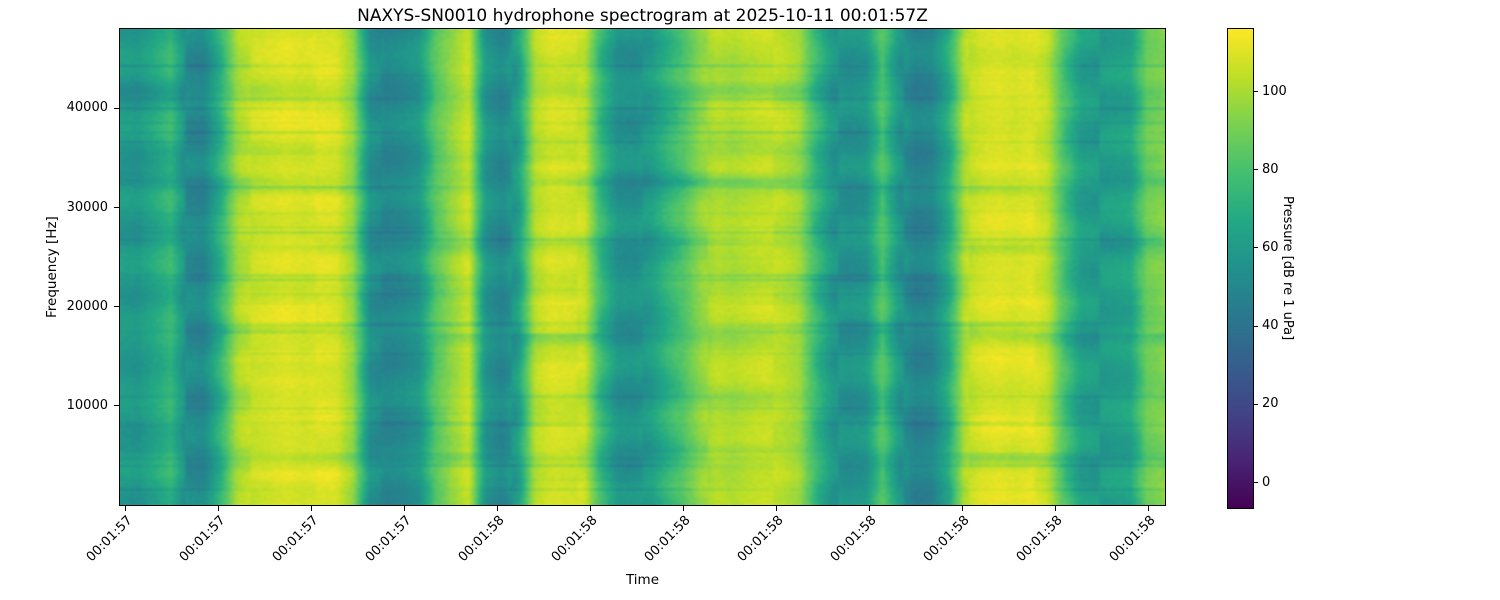  Describe the element at coordinates (1270, 247) in the screenshot. I see `colorbar-tick-label: 60` at that location.